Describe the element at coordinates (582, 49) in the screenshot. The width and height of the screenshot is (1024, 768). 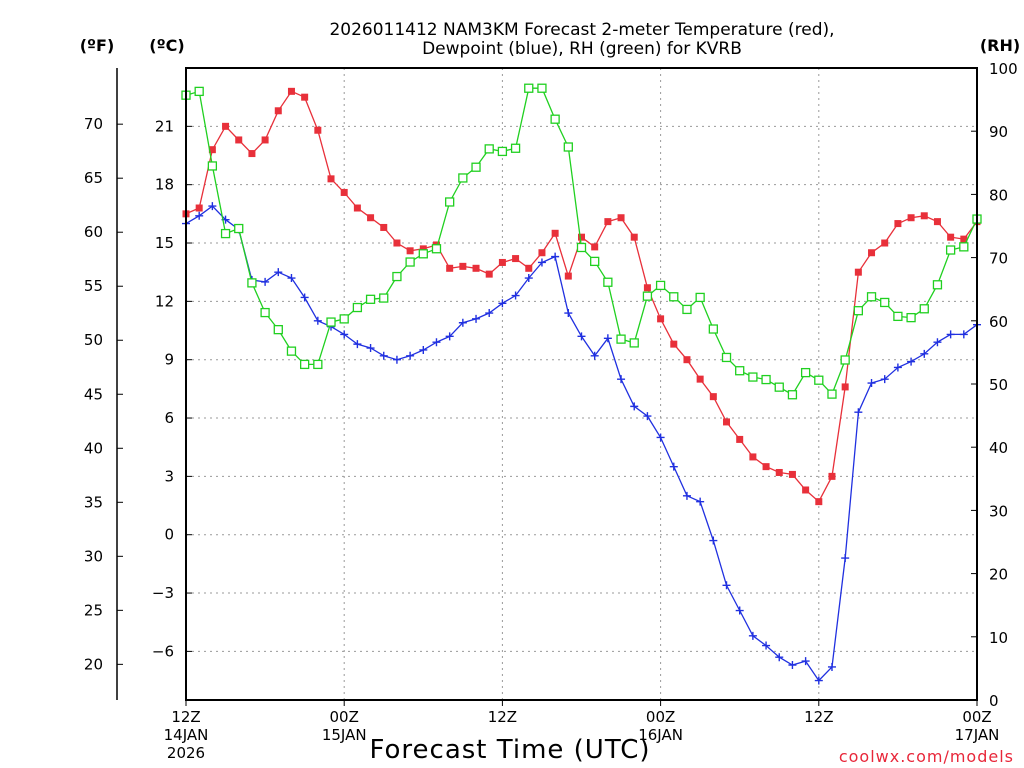
I see `chart-title-line2: Dewpoint (blue), RH (green) for KVRB` at that location.